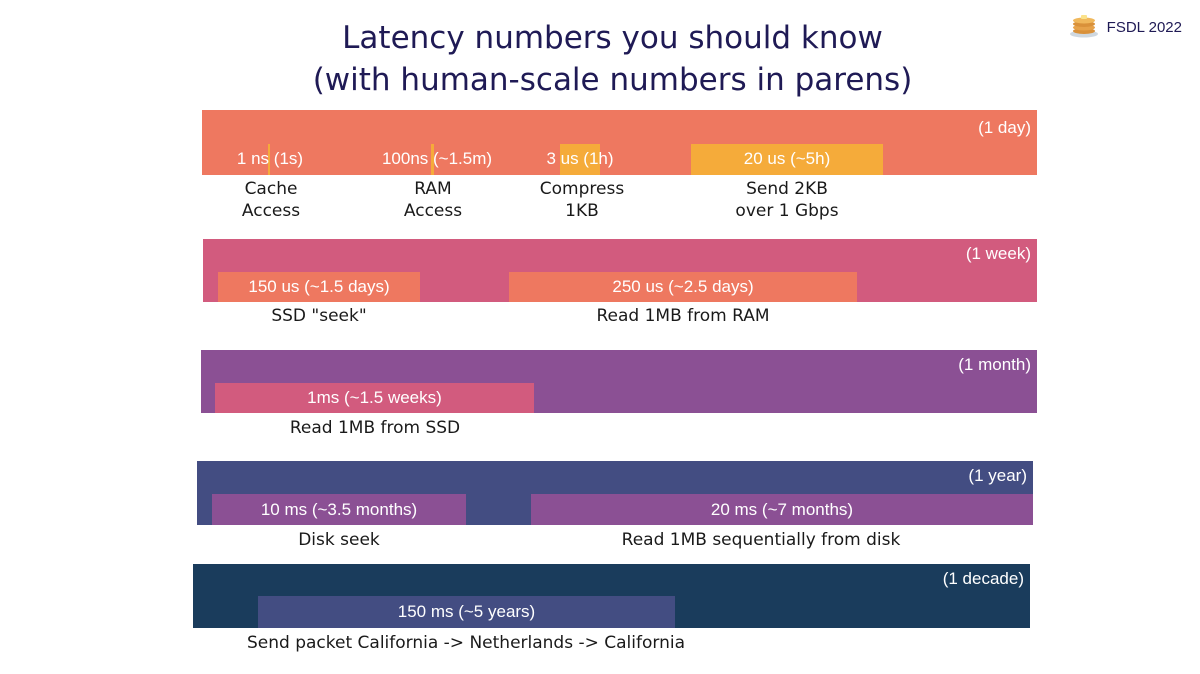  What do you see at coordinates (612, 38) in the screenshot?
I see `slide-title-line-1: Latency numbers you should know` at bounding box center [612, 38].